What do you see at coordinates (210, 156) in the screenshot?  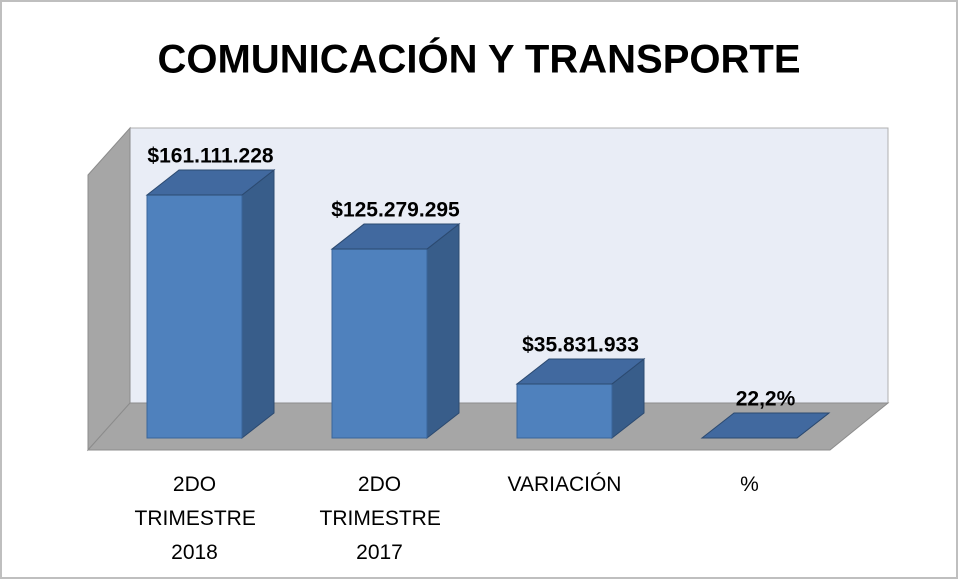 I see `data-label: $161.111.228` at bounding box center [210, 156].